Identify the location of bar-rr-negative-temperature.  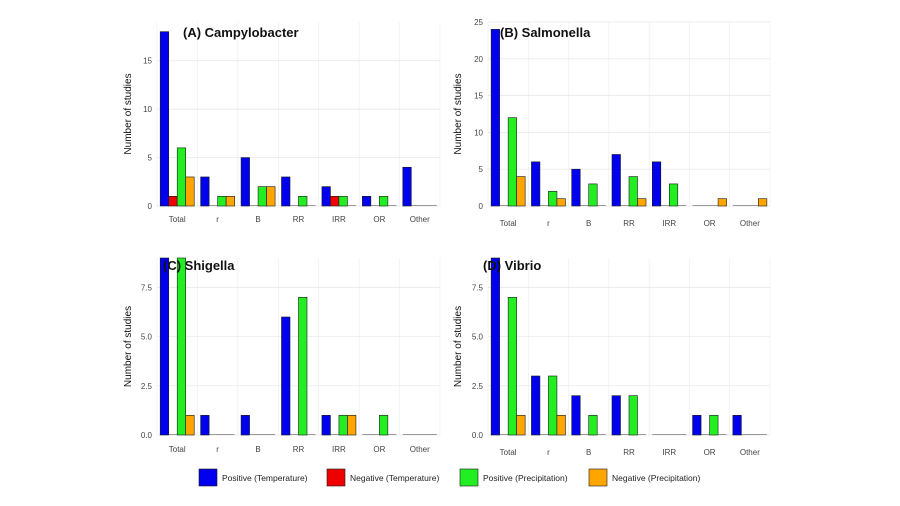
(624, 434).